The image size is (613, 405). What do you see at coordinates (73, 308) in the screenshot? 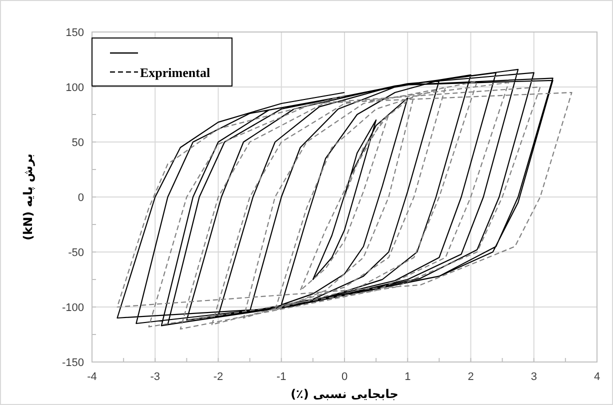
I see `y-tick-label: -100` at bounding box center [73, 308].